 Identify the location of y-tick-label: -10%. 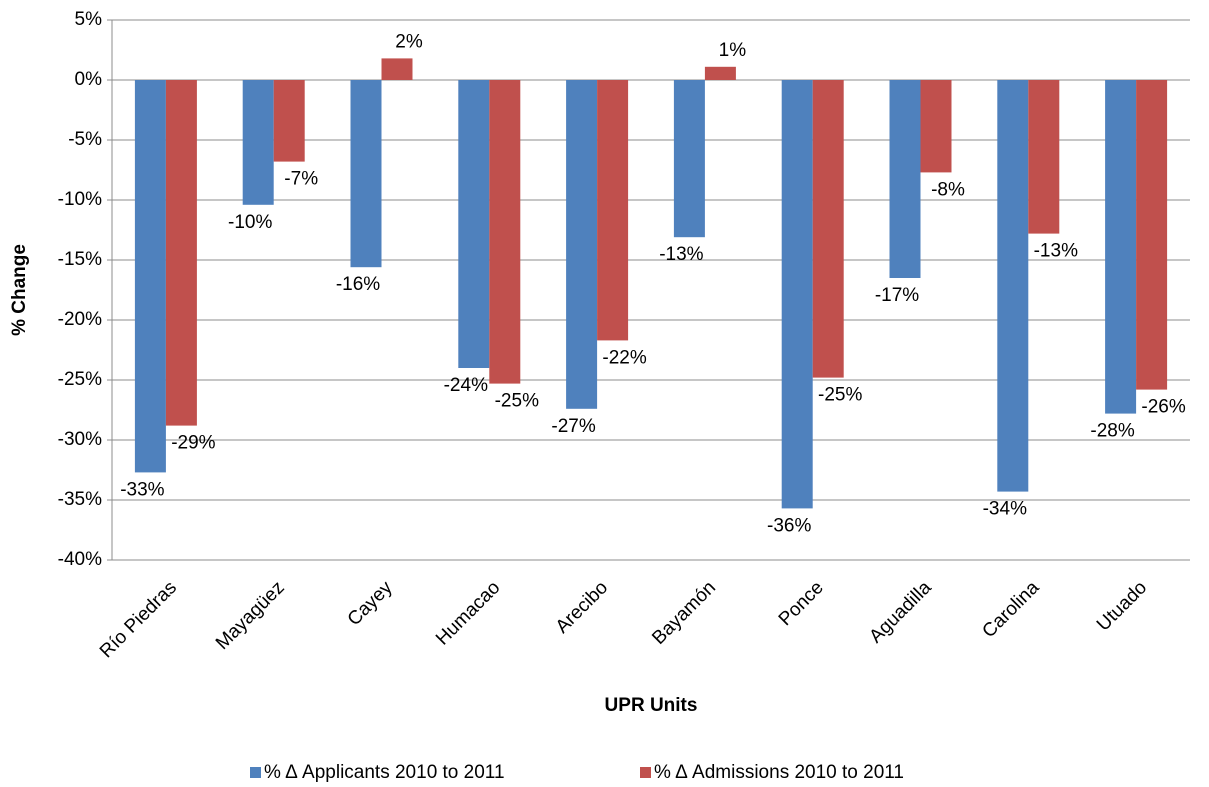
(80, 199).